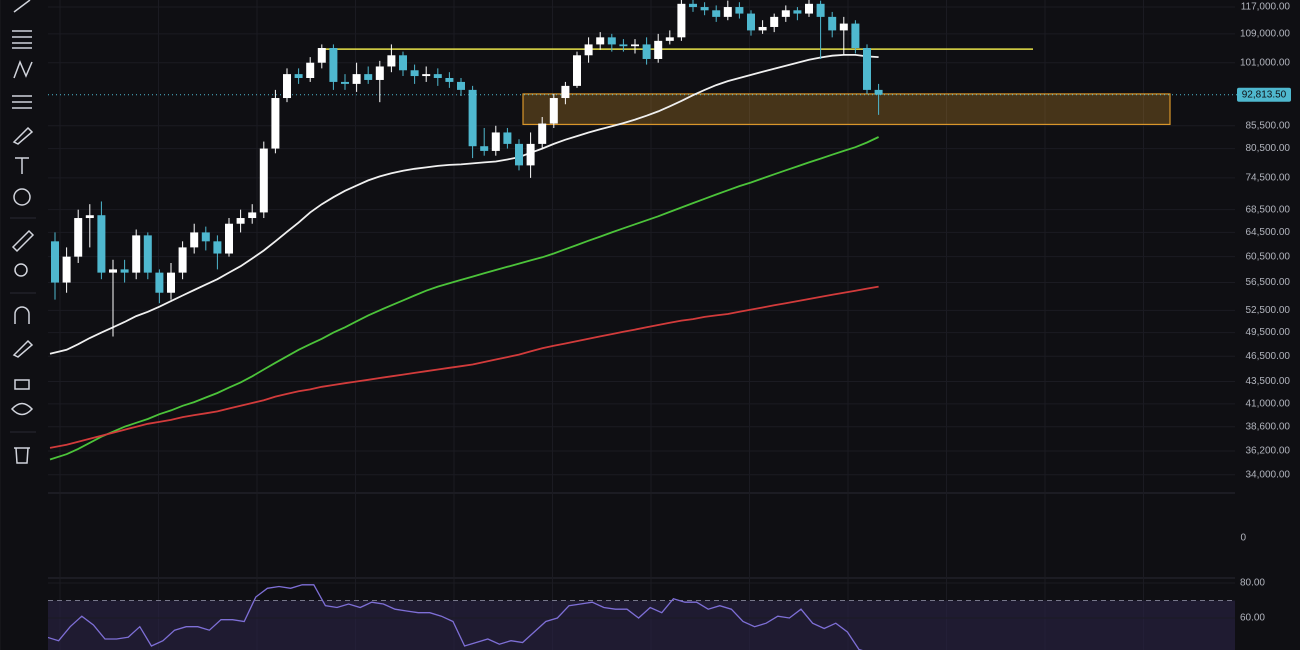 The height and width of the screenshot is (650, 1300). I want to click on rsi-line, so click(455, 617).